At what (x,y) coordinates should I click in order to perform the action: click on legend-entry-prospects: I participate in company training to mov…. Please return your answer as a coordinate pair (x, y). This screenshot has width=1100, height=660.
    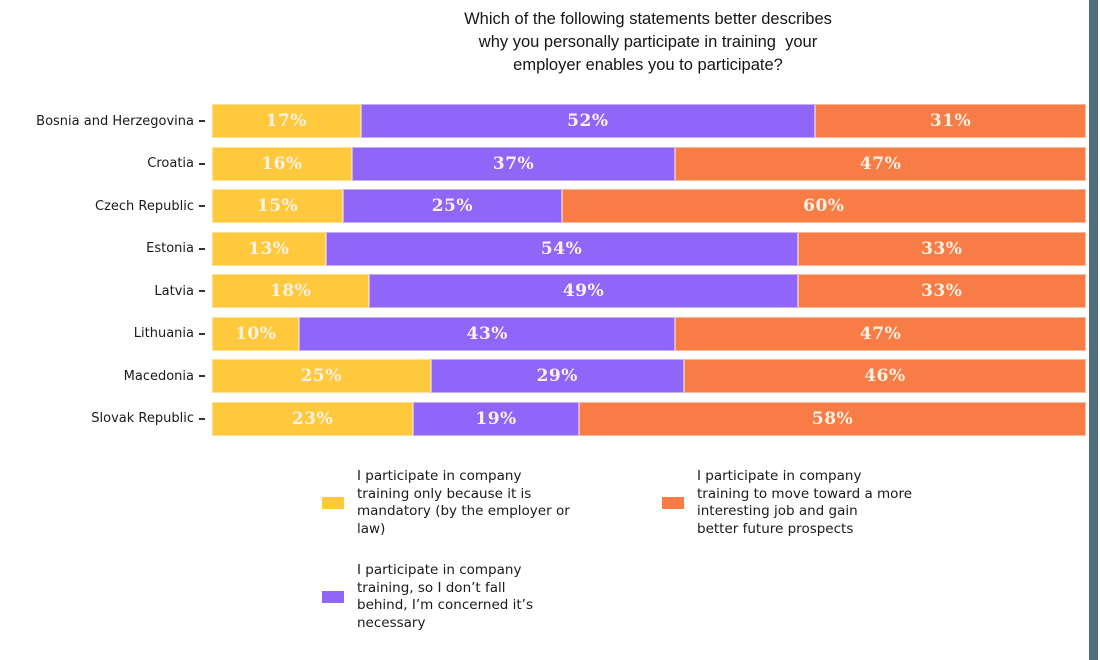
    Looking at the image, I should click on (787, 503).